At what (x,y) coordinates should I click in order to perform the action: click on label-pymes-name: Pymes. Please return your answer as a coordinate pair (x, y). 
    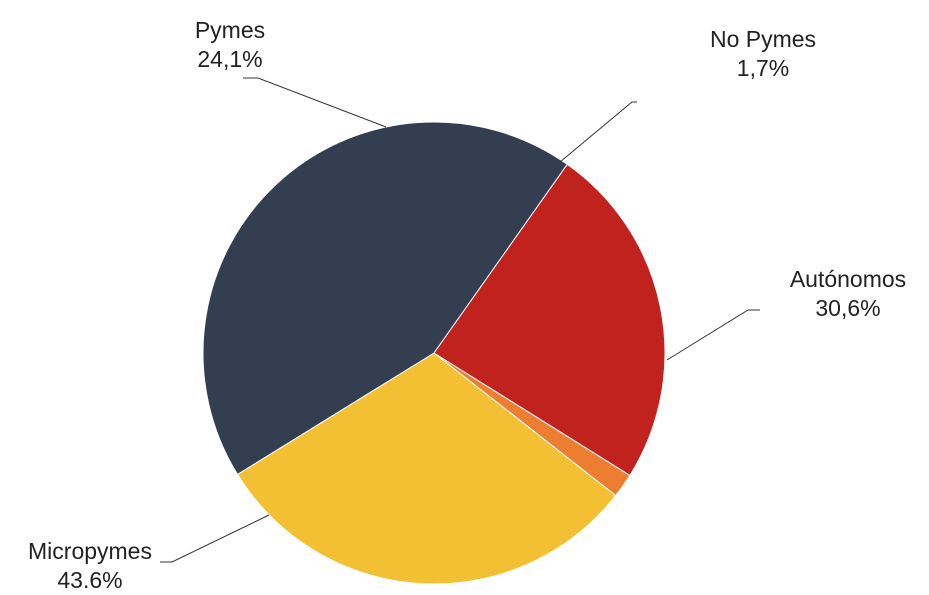
    Looking at the image, I should click on (230, 30).